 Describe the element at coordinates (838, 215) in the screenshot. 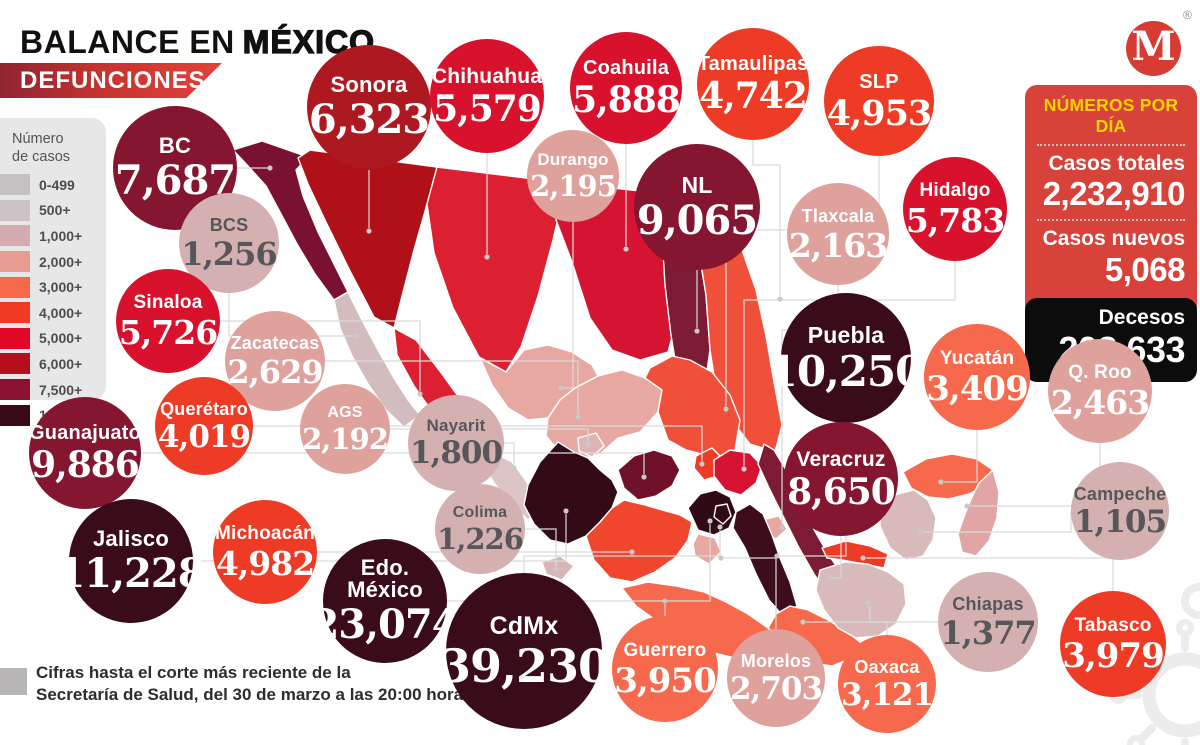

I see `bubble-label: Tlaxcala` at that location.